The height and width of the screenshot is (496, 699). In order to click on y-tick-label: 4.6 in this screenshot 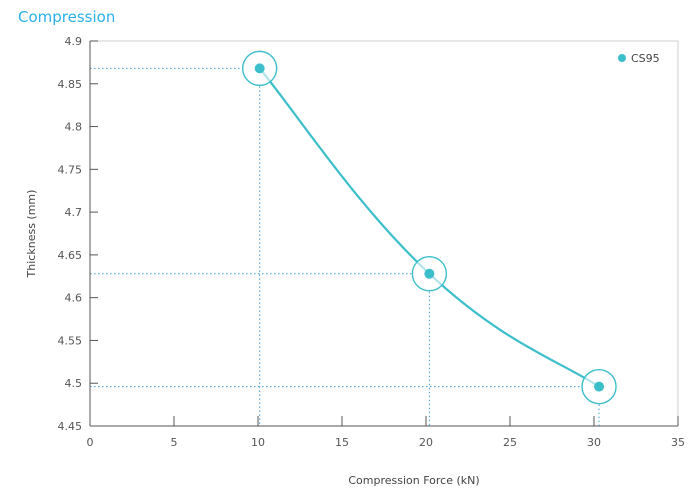, I will do `click(74, 298)`.